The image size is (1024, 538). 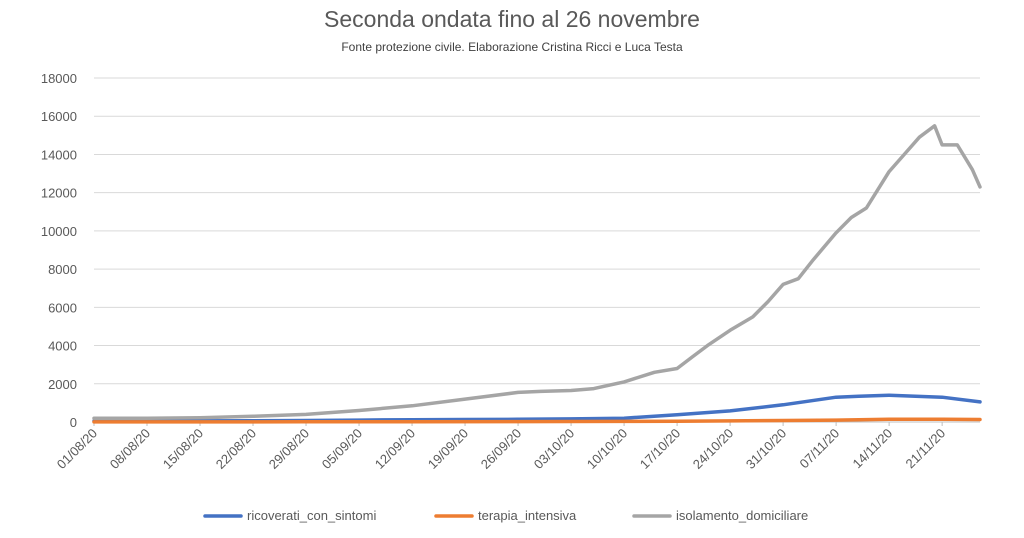 I want to click on x-tick-label: 24/10/20, so click(x=713, y=449).